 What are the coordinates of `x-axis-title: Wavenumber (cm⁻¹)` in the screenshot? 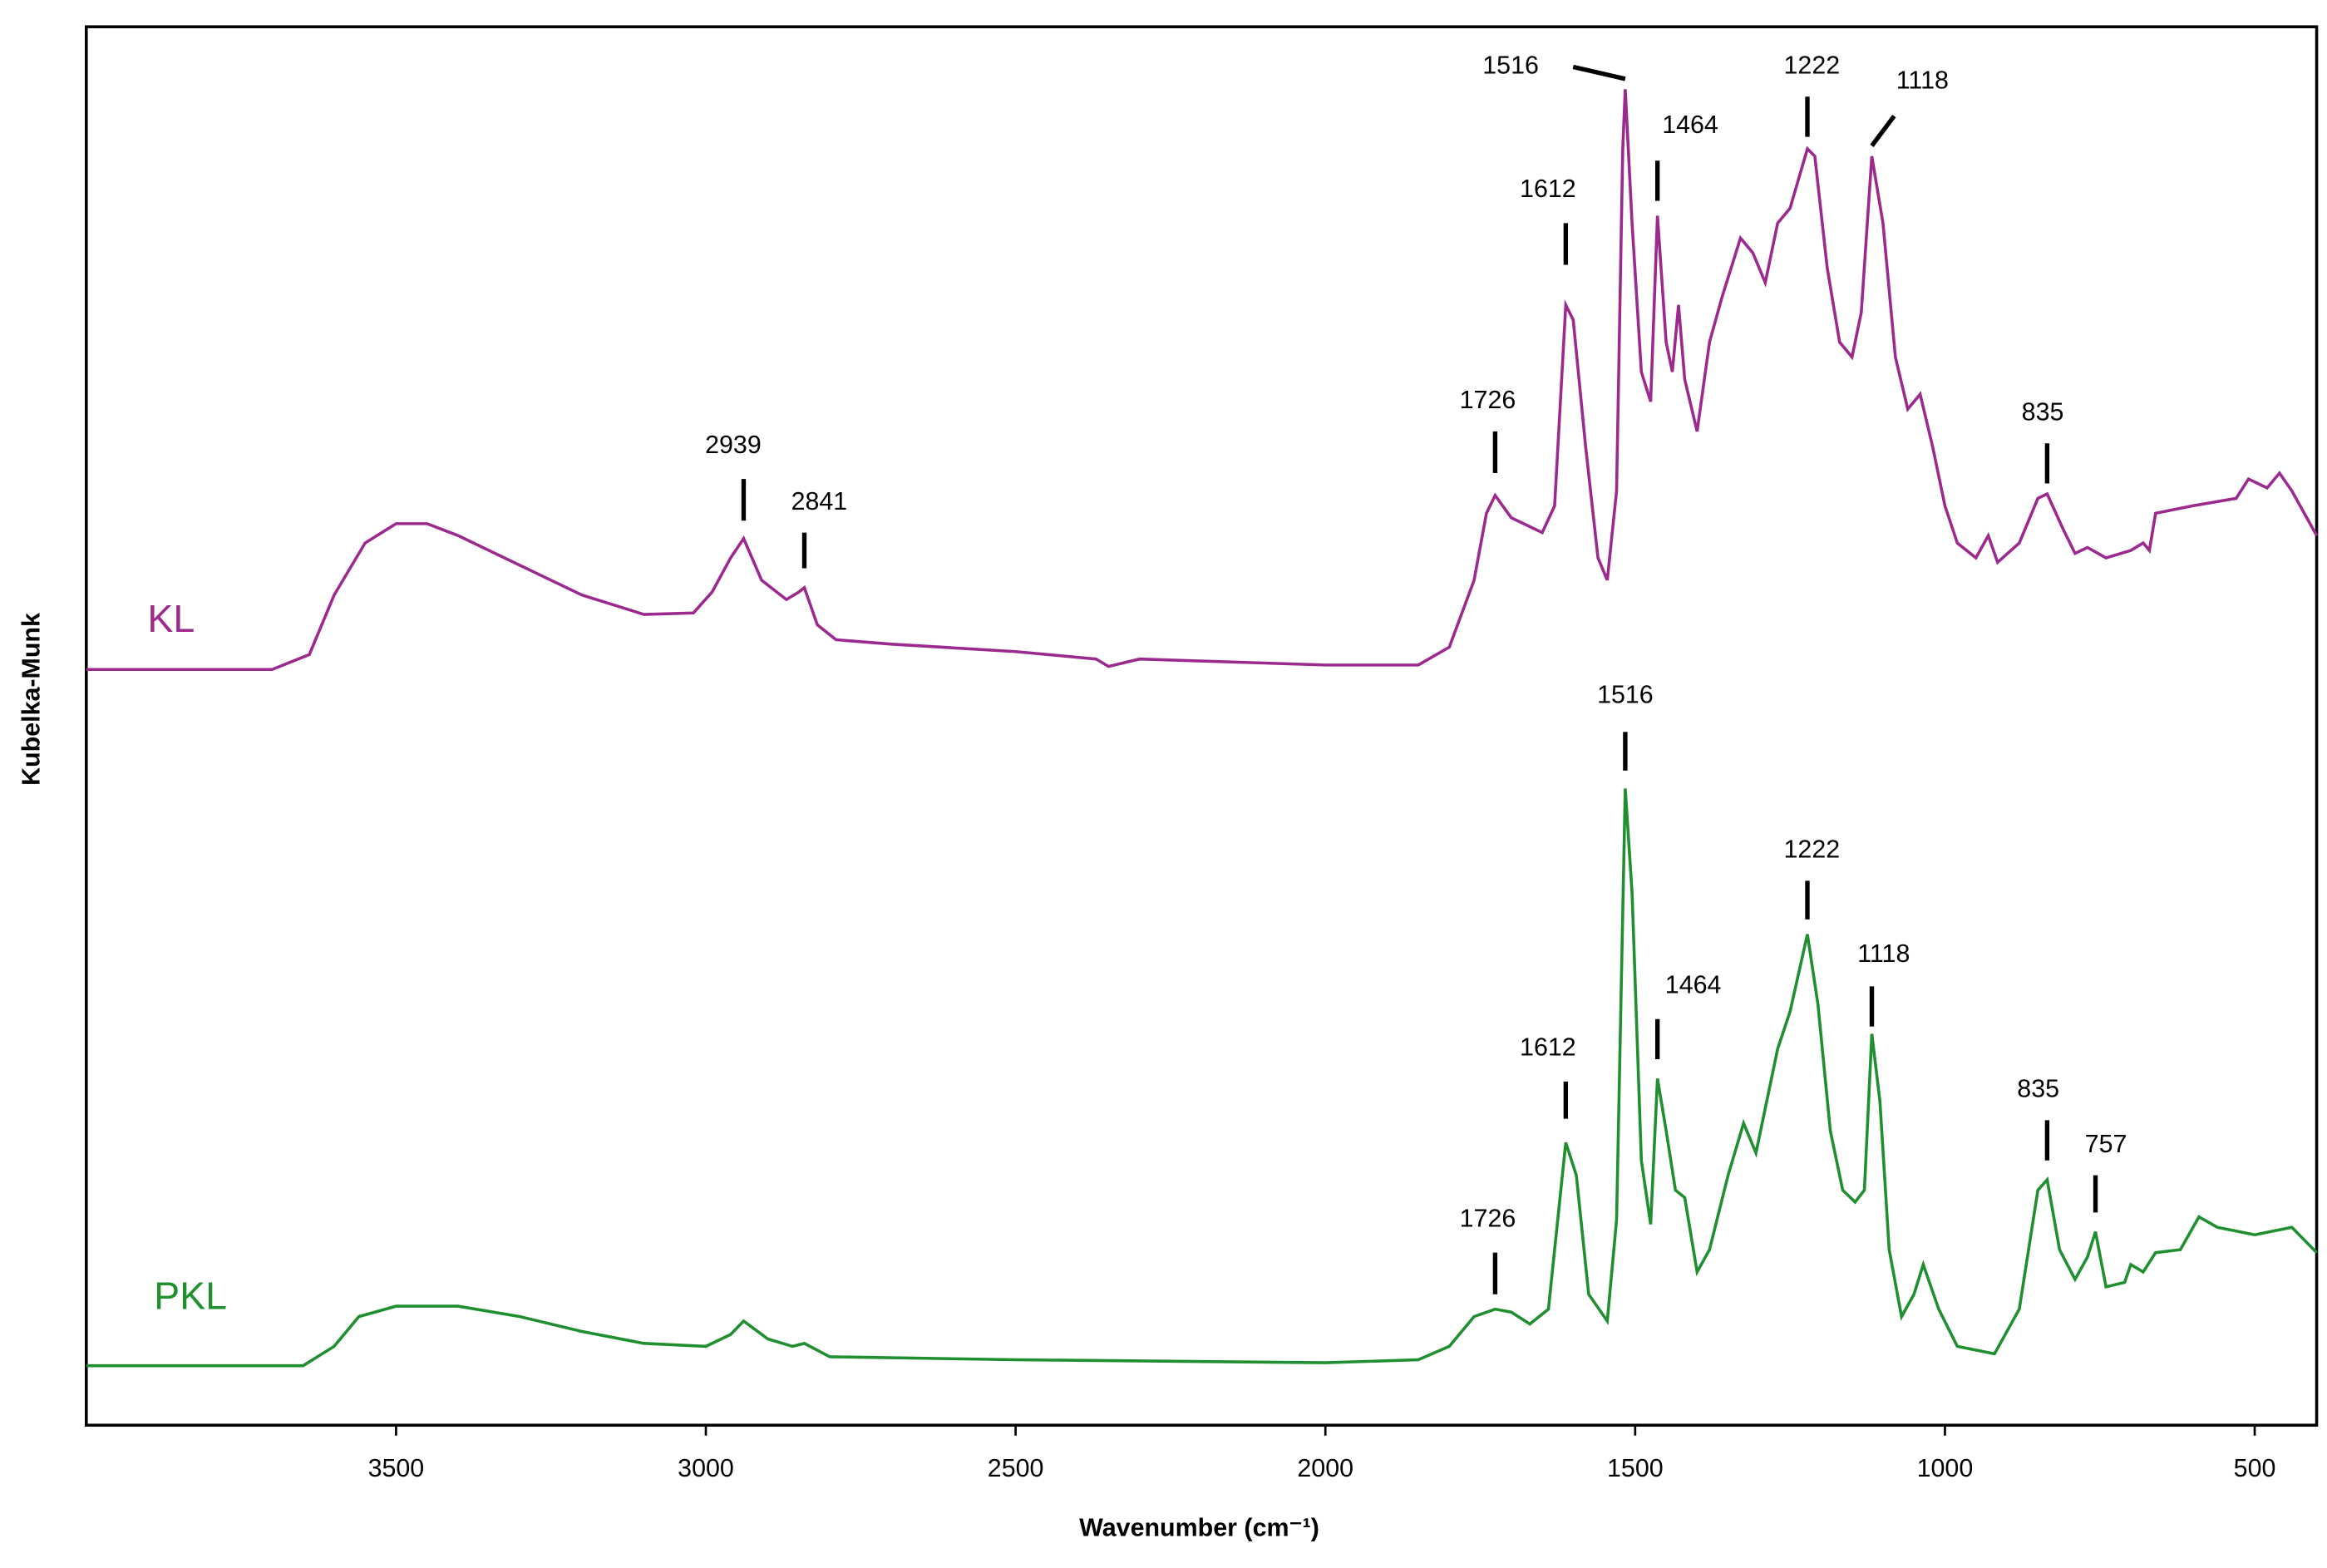 It's located at (1199, 1528).